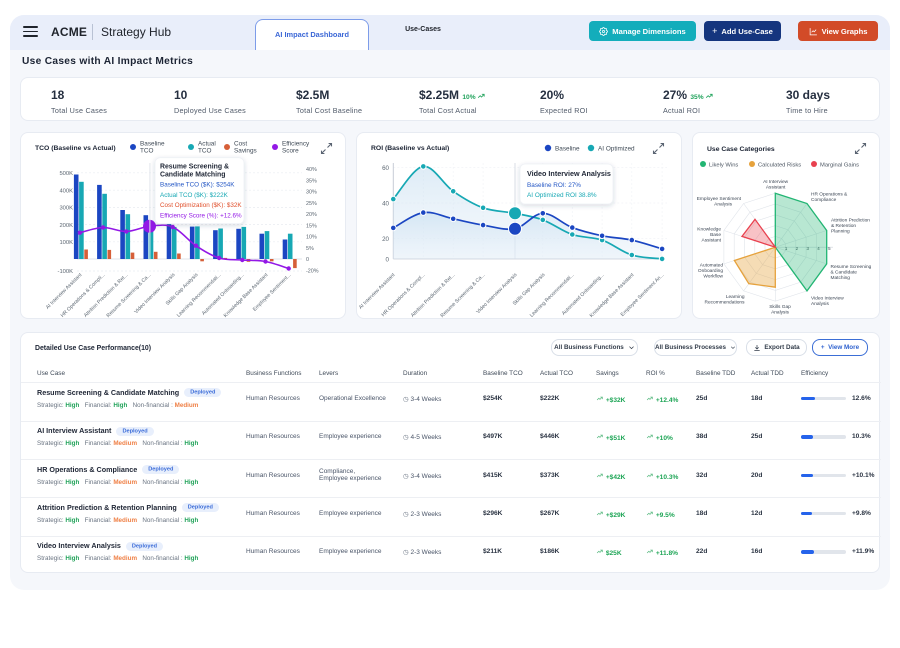 The width and height of the screenshot is (900, 648). What do you see at coordinates (66, 226) in the screenshot?
I see `svg-text: 200K` at bounding box center [66, 226].